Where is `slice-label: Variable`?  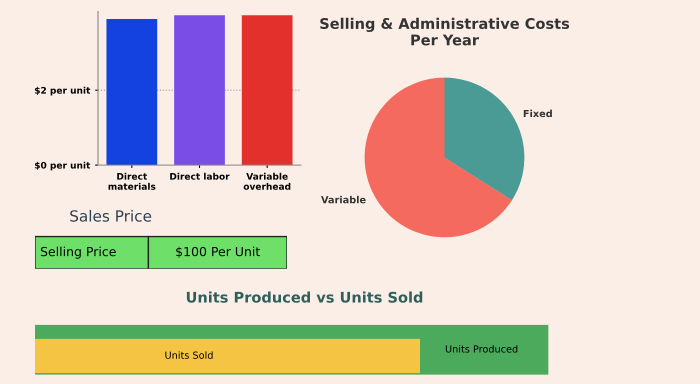 slice-label: Variable is located at coordinates (343, 200).